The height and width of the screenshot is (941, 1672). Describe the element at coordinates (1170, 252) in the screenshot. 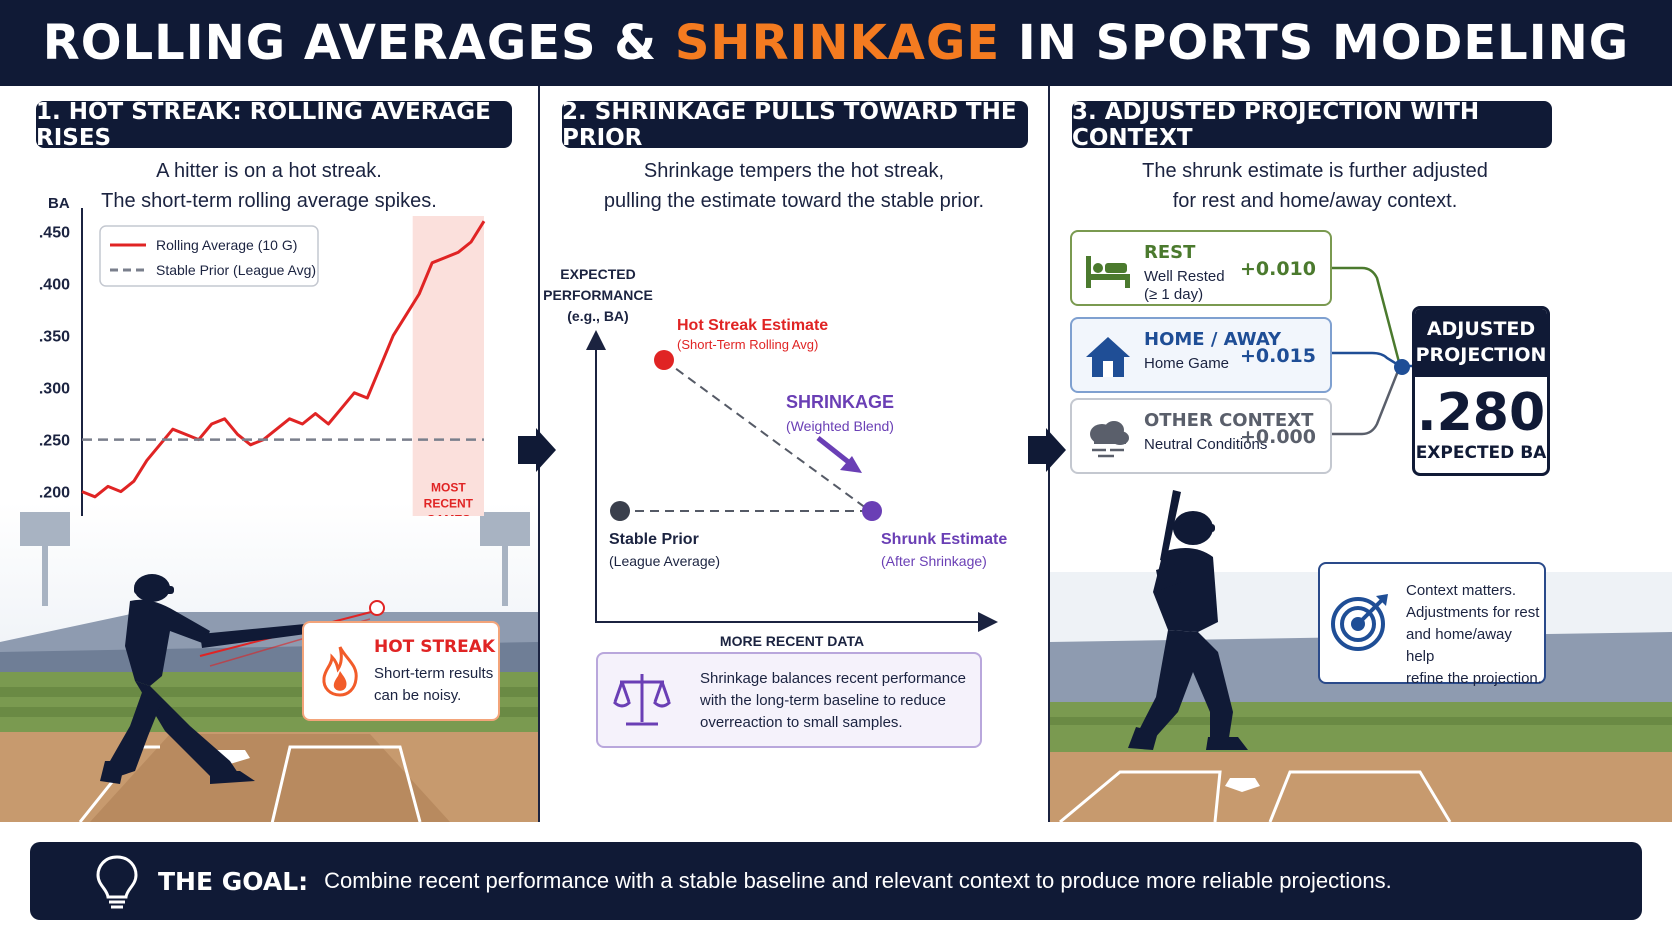

I see `context-title-rest: REST` at that location.